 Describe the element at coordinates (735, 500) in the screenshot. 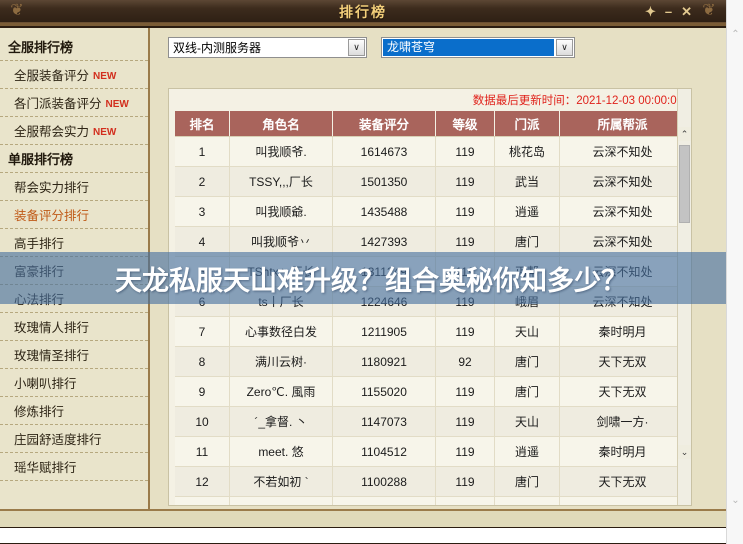

I see `page-scroll-down-icon: ⌄` at that location.